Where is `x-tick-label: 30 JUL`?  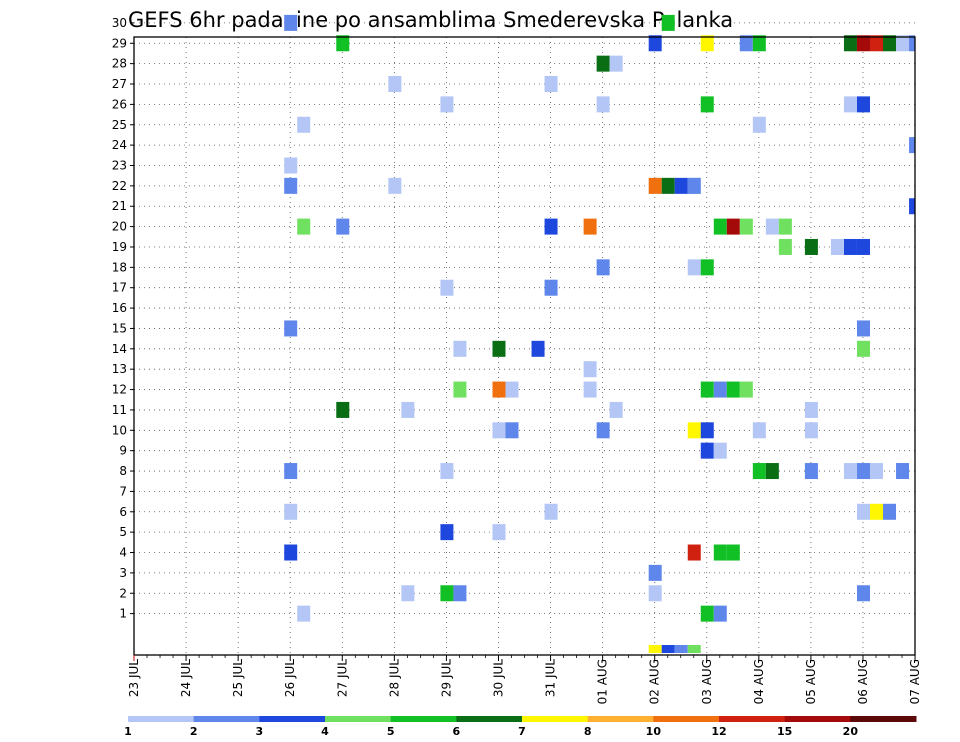 x-tick-label: 30 JUL is located at coordinates (498, 678).